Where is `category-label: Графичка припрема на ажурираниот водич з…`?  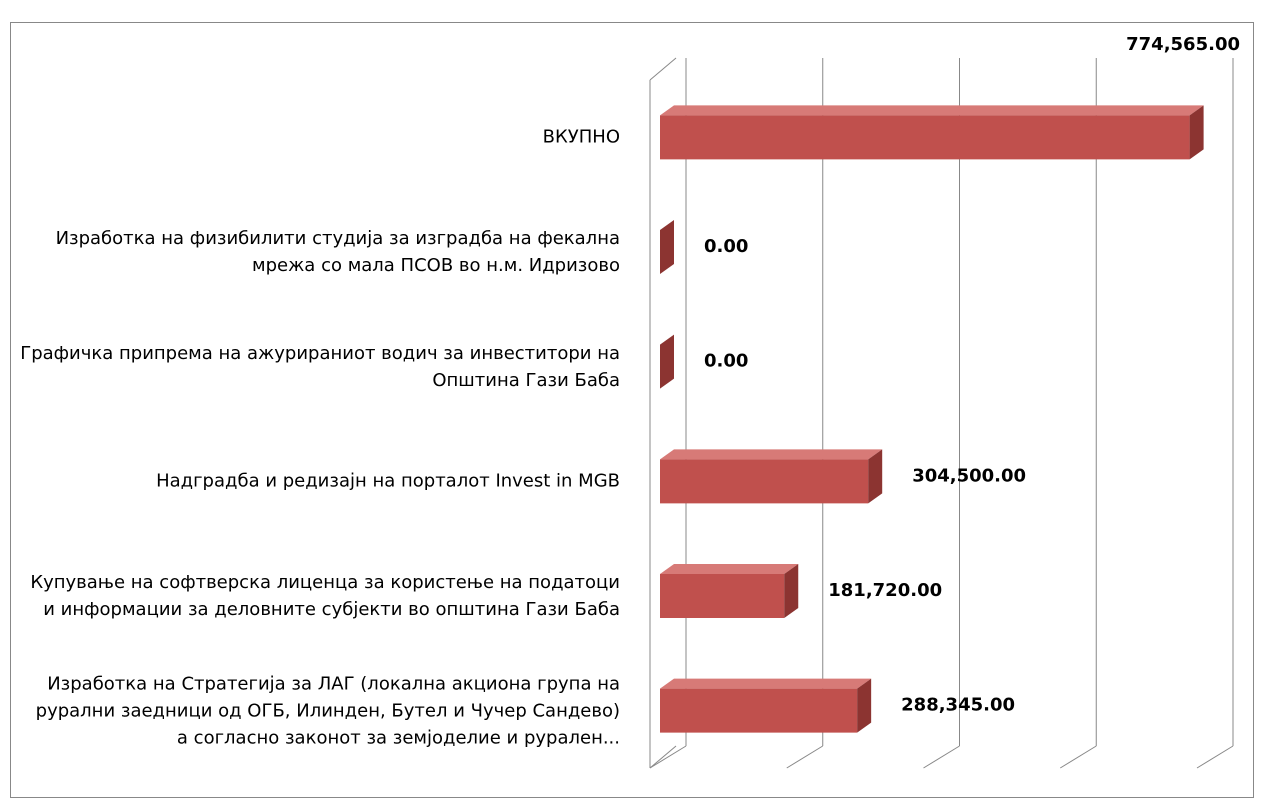
category-label: Графичка припрема на ажурираниот водич з… is located at coordinates (320, 366).